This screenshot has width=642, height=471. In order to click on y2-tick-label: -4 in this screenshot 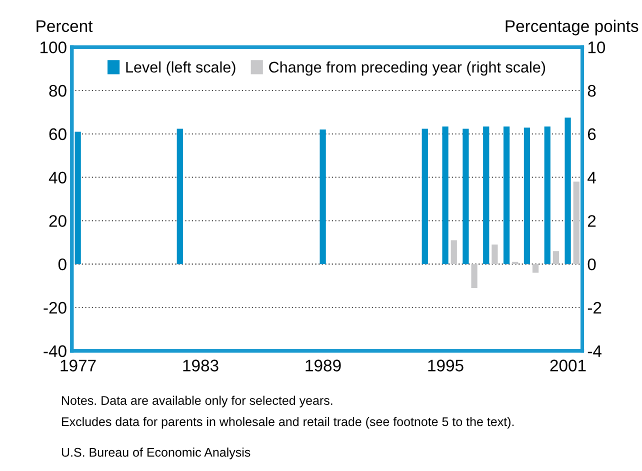, I will do `click(595, 351)`.